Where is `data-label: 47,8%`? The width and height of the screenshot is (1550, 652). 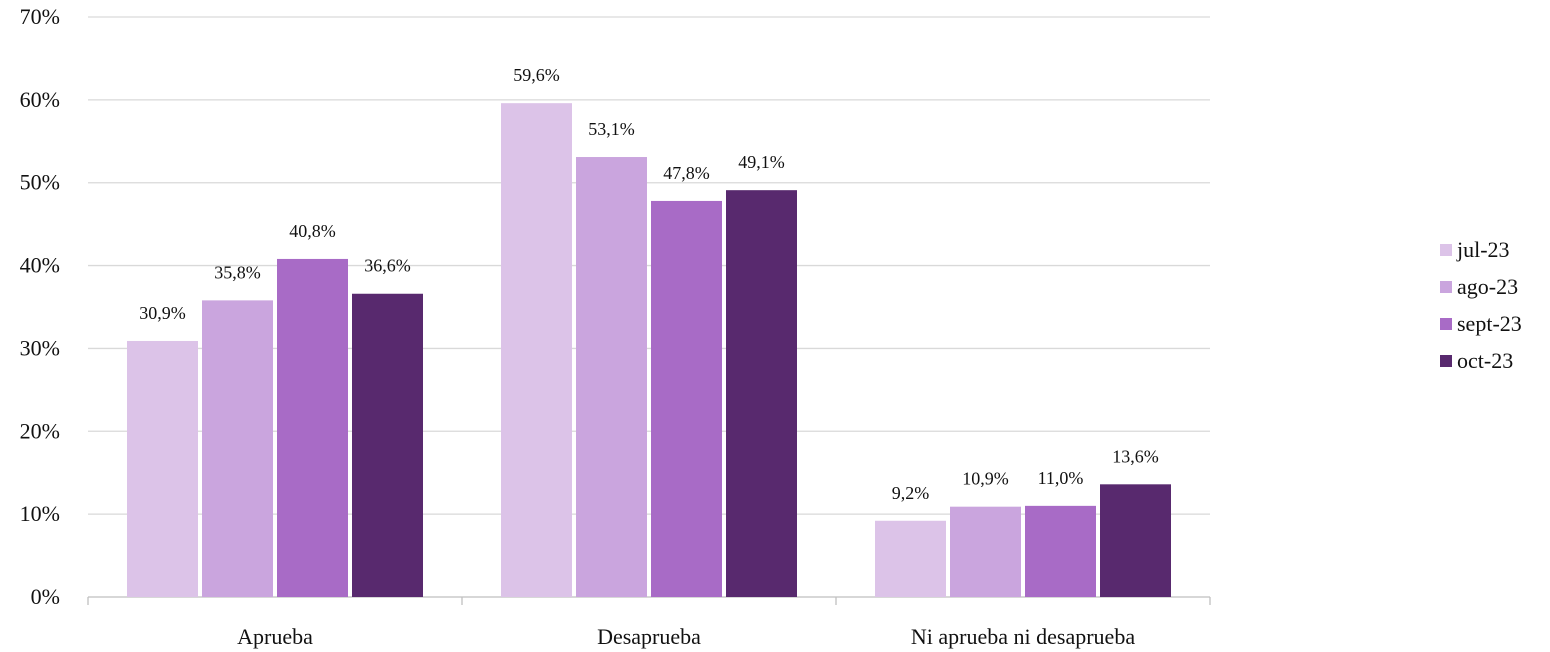
data-label: 47,8% is located at coordinates (686, 173).